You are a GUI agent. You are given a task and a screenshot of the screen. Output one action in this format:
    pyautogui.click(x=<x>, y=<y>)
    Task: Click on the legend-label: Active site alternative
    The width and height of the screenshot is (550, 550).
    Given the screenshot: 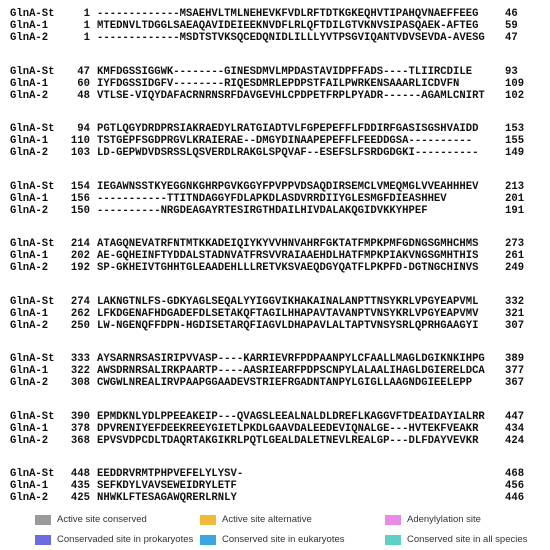 What is the action you would take?
    pyautogui.click(x=267, y=519)
    